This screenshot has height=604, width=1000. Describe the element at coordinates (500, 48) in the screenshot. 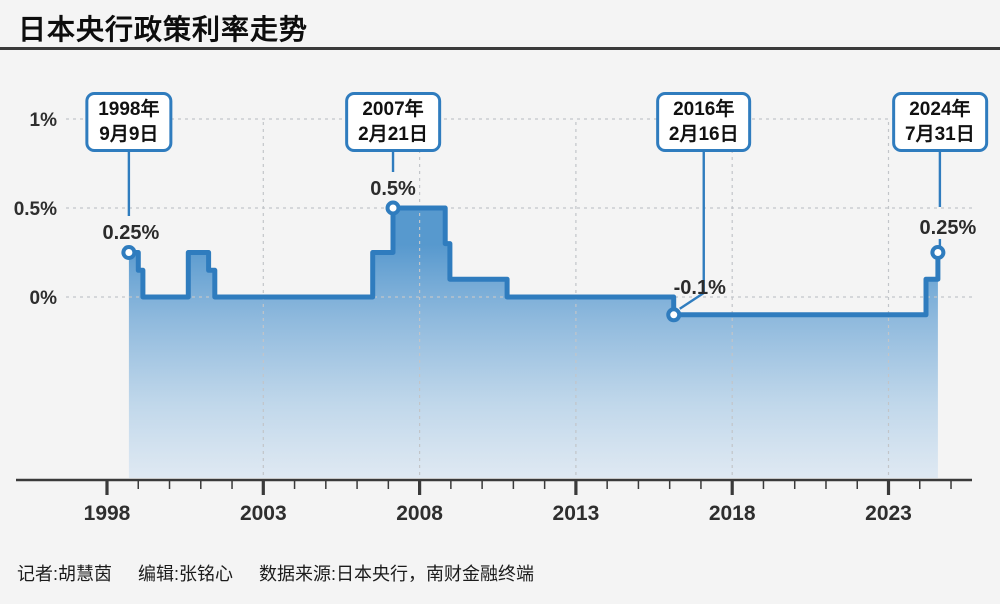

I see `title-divider` at that location.